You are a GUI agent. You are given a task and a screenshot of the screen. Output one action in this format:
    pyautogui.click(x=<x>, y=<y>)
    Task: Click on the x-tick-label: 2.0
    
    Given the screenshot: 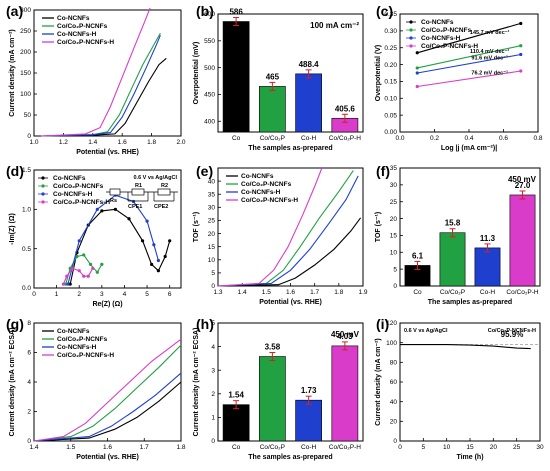 What is the action you would take?
    pyautogui.click(x=180, y=142)
    